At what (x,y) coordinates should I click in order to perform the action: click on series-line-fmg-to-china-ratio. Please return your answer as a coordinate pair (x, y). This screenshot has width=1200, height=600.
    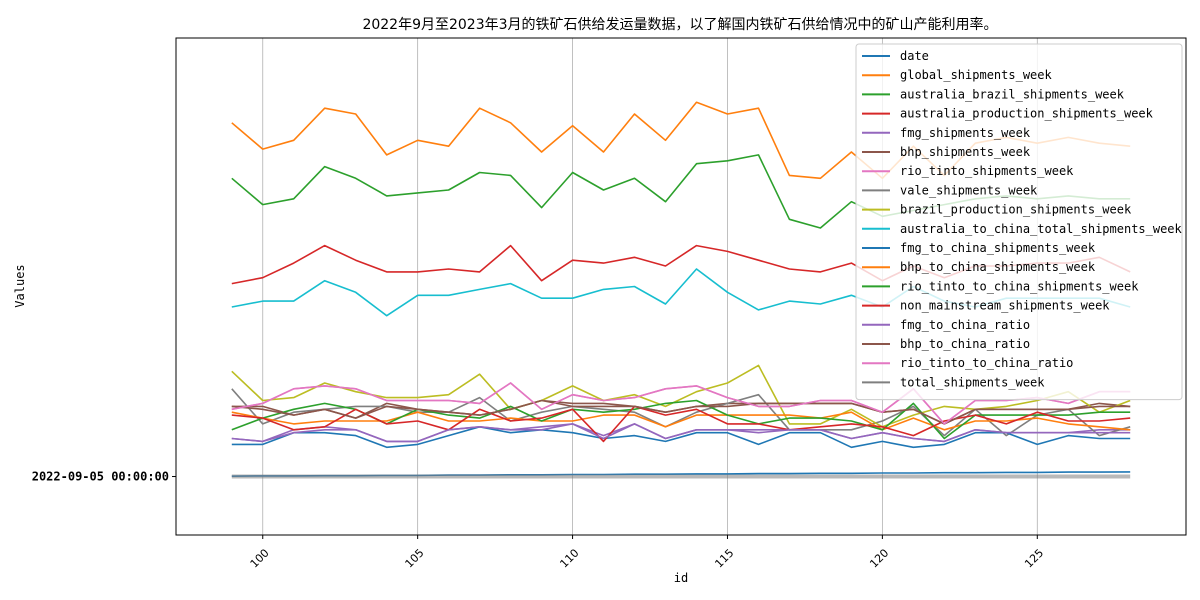
    Looking at the image, I should click on (681, 433).